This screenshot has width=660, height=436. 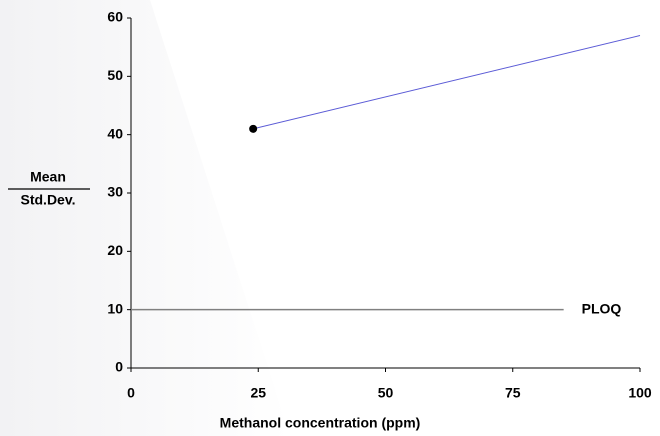 What do you see at coordinates (513, 393) in the screenshot?
I see `x-tick-label: 75` at bounding box center [513, 393].